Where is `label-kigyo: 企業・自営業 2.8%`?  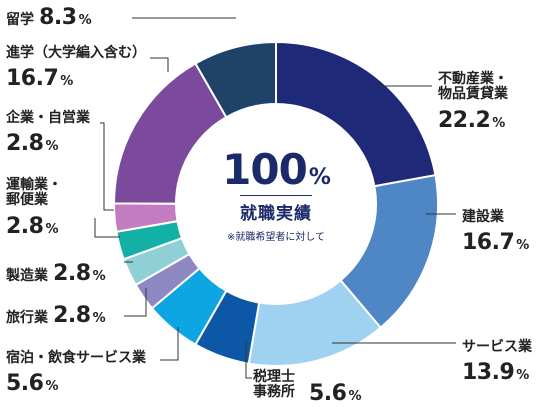
label-kigyo: 企業・自営業 2.8% is located at coordinates (48, 133).